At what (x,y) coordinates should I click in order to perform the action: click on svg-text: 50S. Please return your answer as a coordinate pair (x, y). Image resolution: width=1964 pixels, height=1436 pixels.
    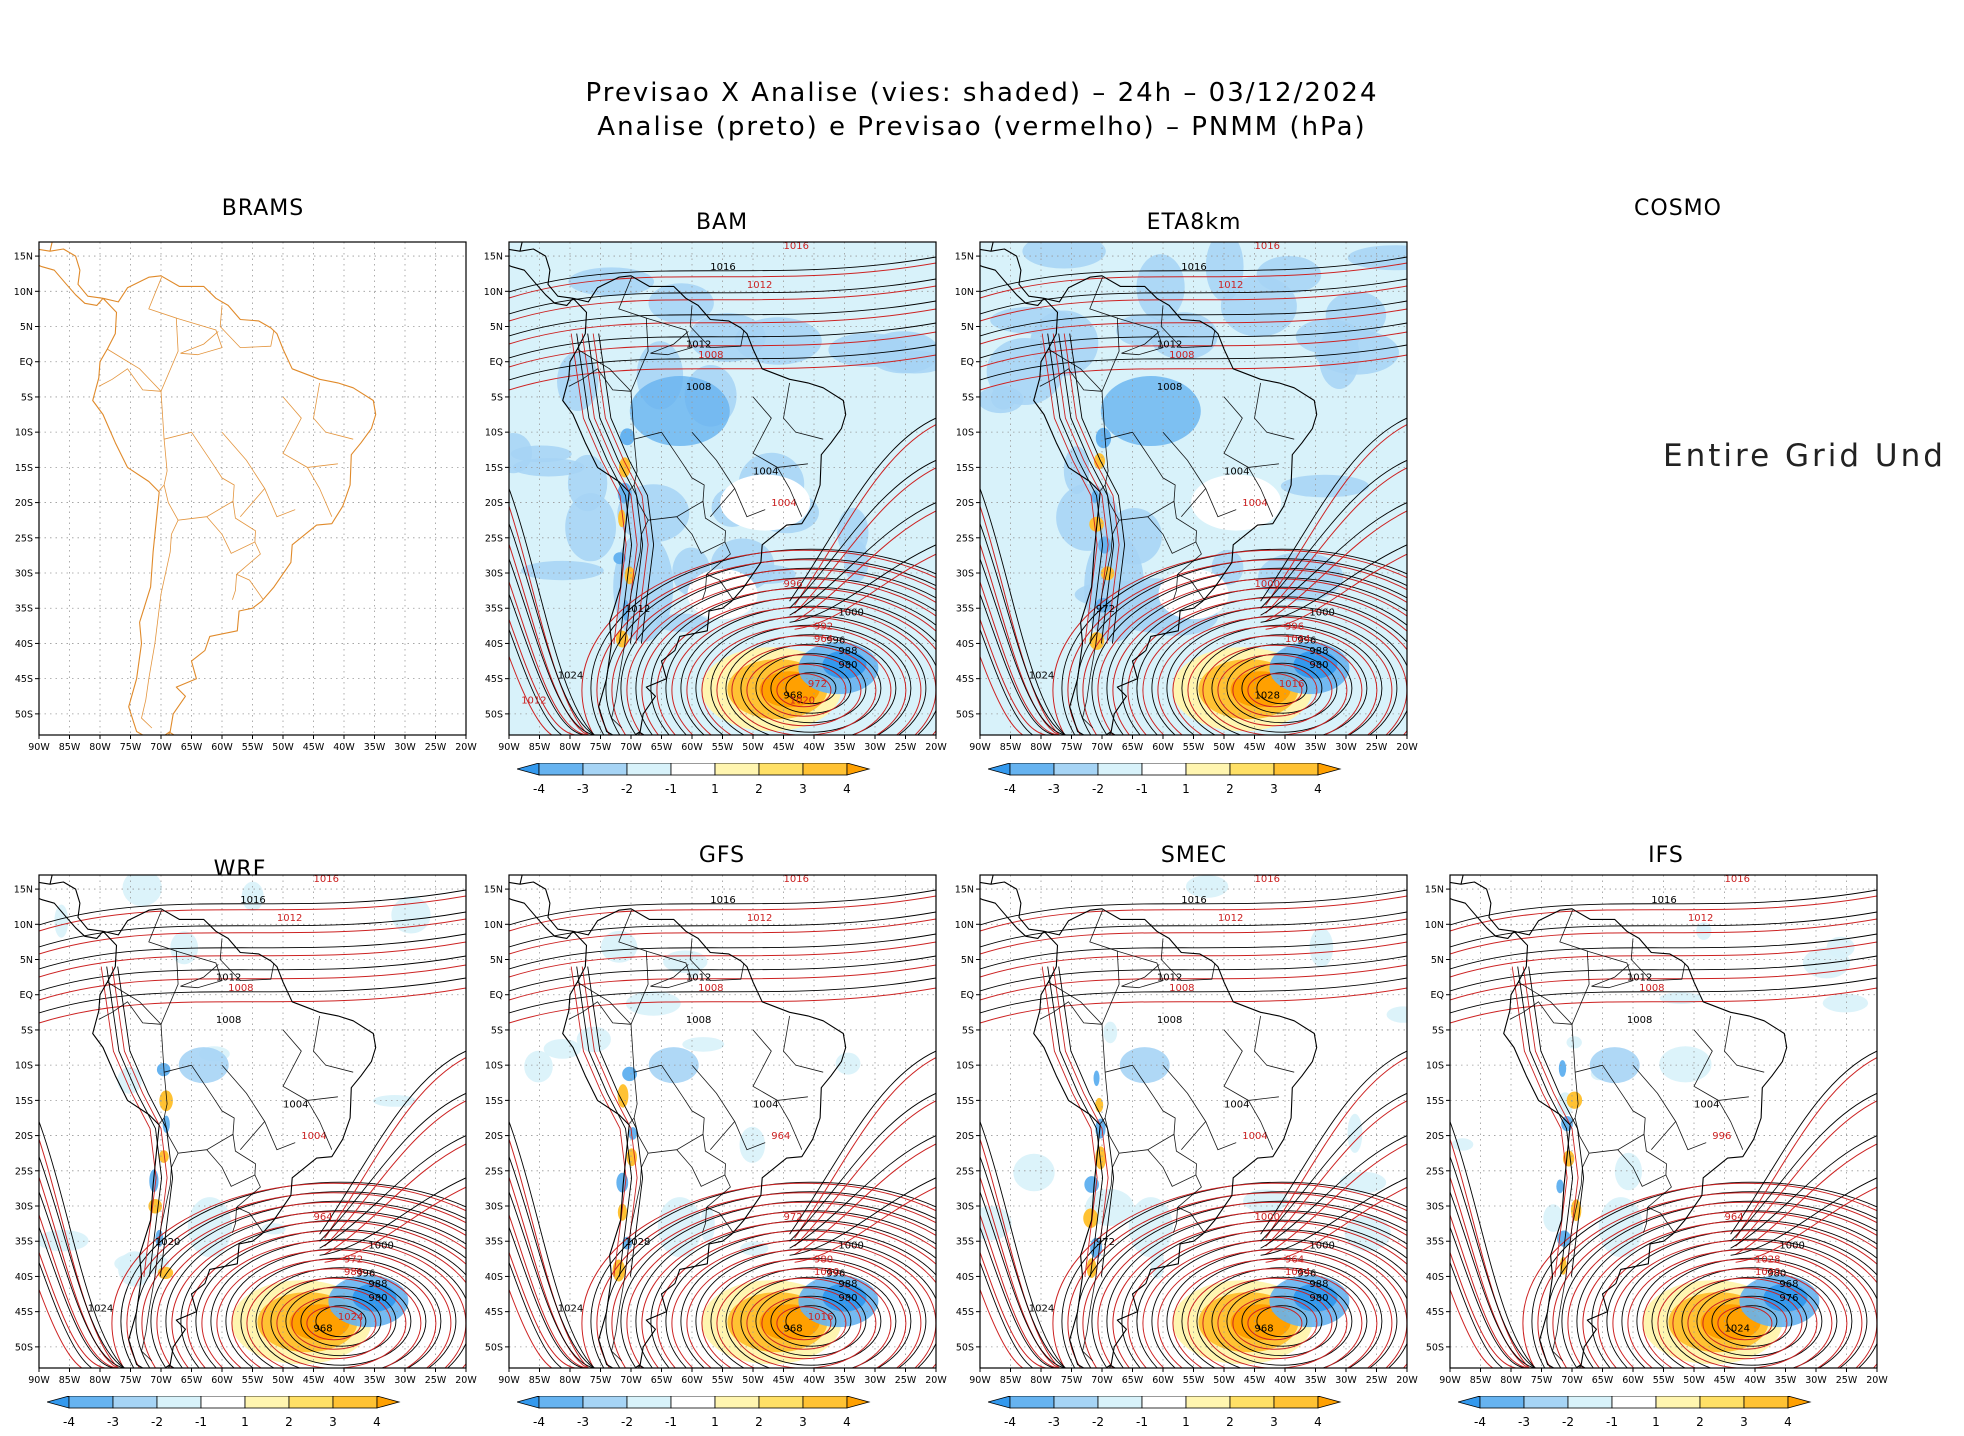
    Looking at the image, I should click on (965, 714).